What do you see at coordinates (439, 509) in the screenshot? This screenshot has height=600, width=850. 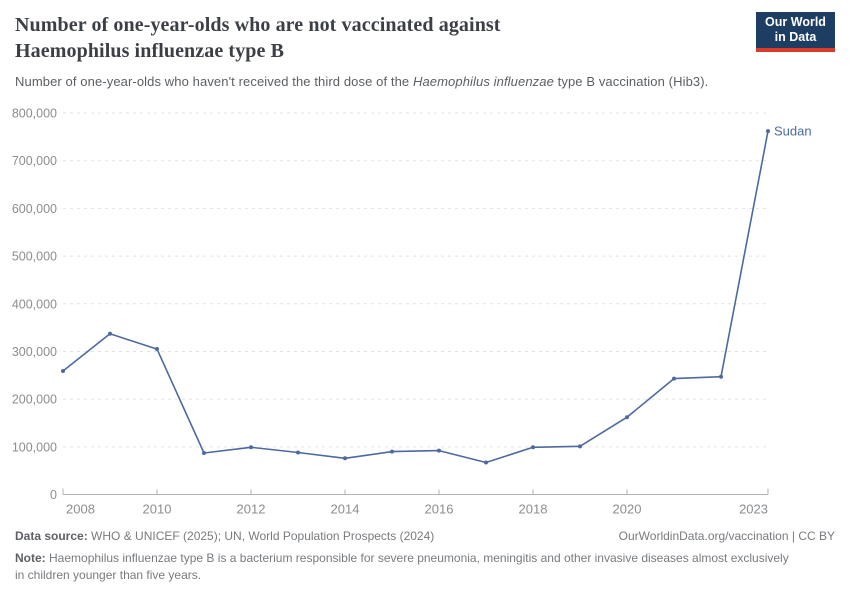 I see `x-tick-label: 2016` at bounding box center [439, 509].